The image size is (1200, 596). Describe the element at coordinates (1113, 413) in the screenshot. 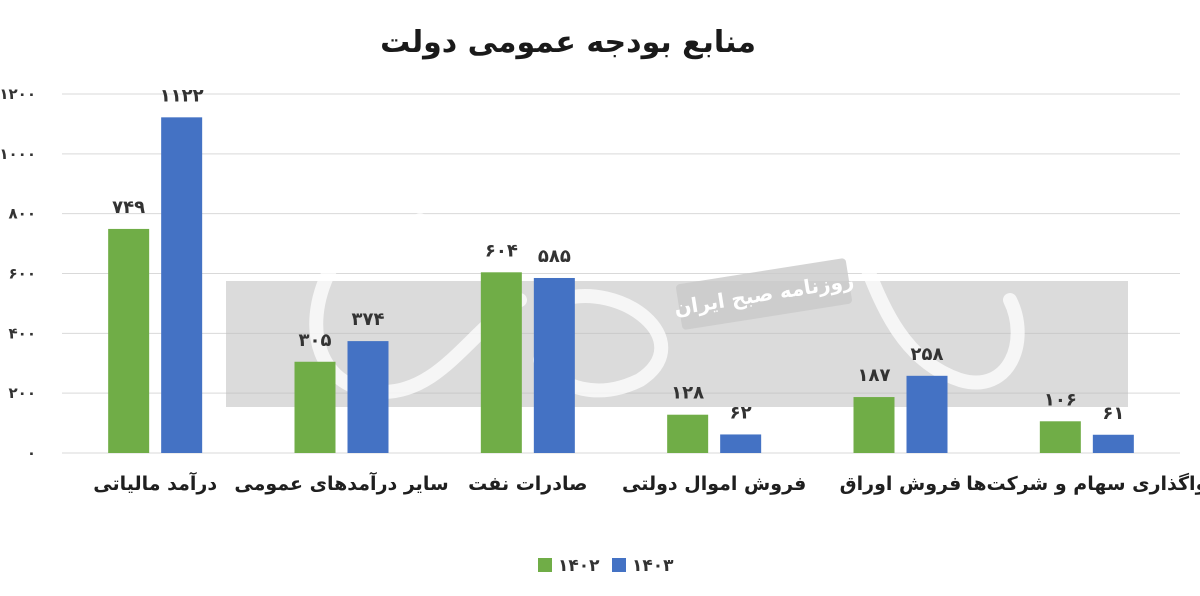

I see `data-label: ۶۱` at that location.